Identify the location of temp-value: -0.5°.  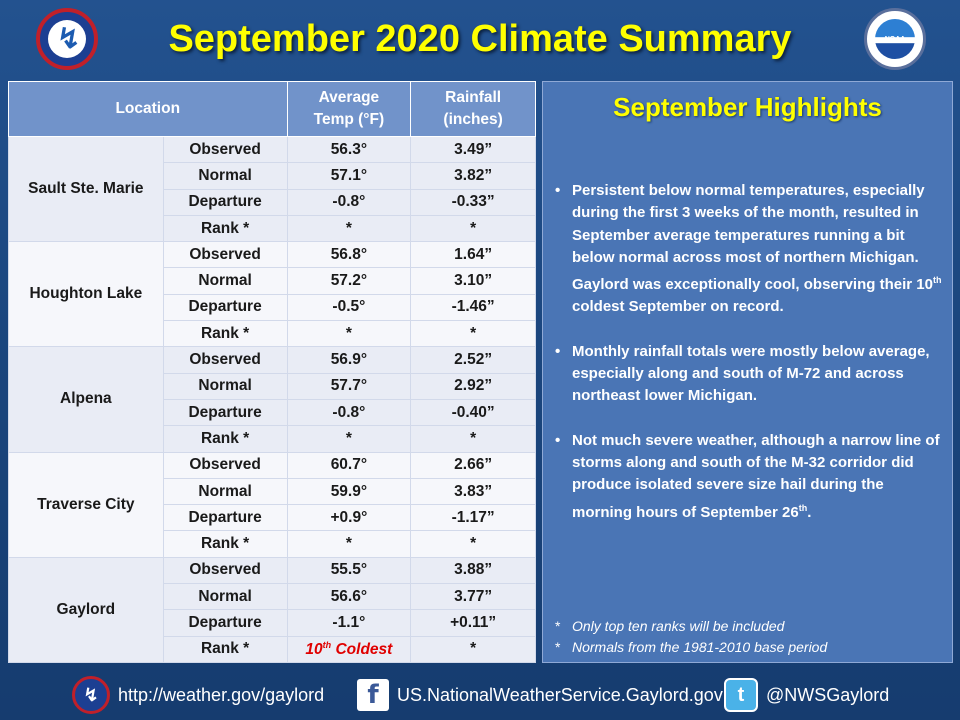
(349, 307).